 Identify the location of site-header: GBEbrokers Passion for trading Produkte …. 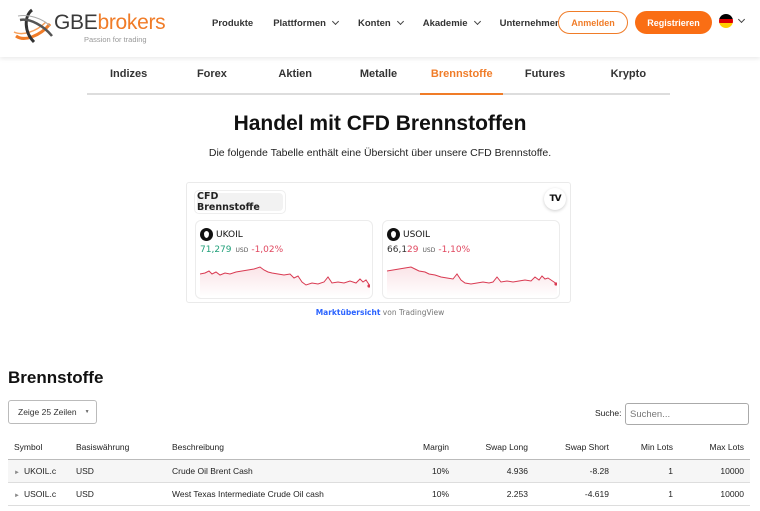
(380, 28).